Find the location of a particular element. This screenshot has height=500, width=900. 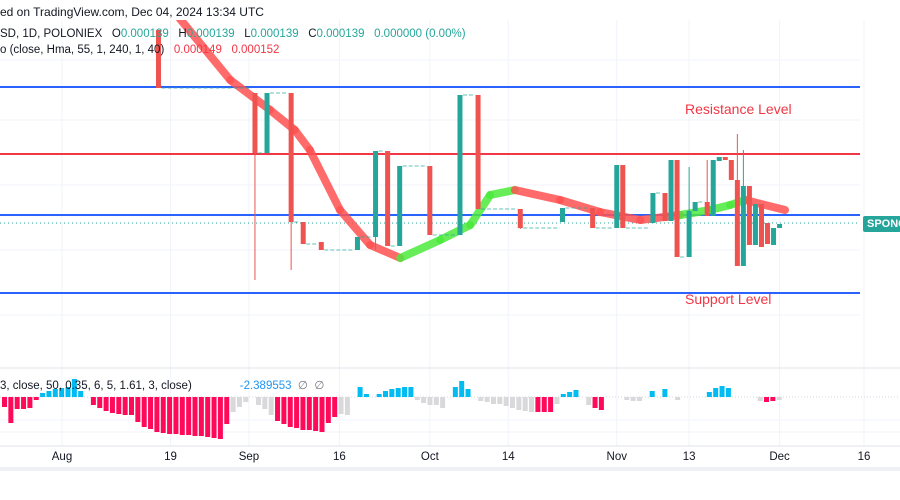

x-tick-label: 14 is located at coordinates (508, 457).